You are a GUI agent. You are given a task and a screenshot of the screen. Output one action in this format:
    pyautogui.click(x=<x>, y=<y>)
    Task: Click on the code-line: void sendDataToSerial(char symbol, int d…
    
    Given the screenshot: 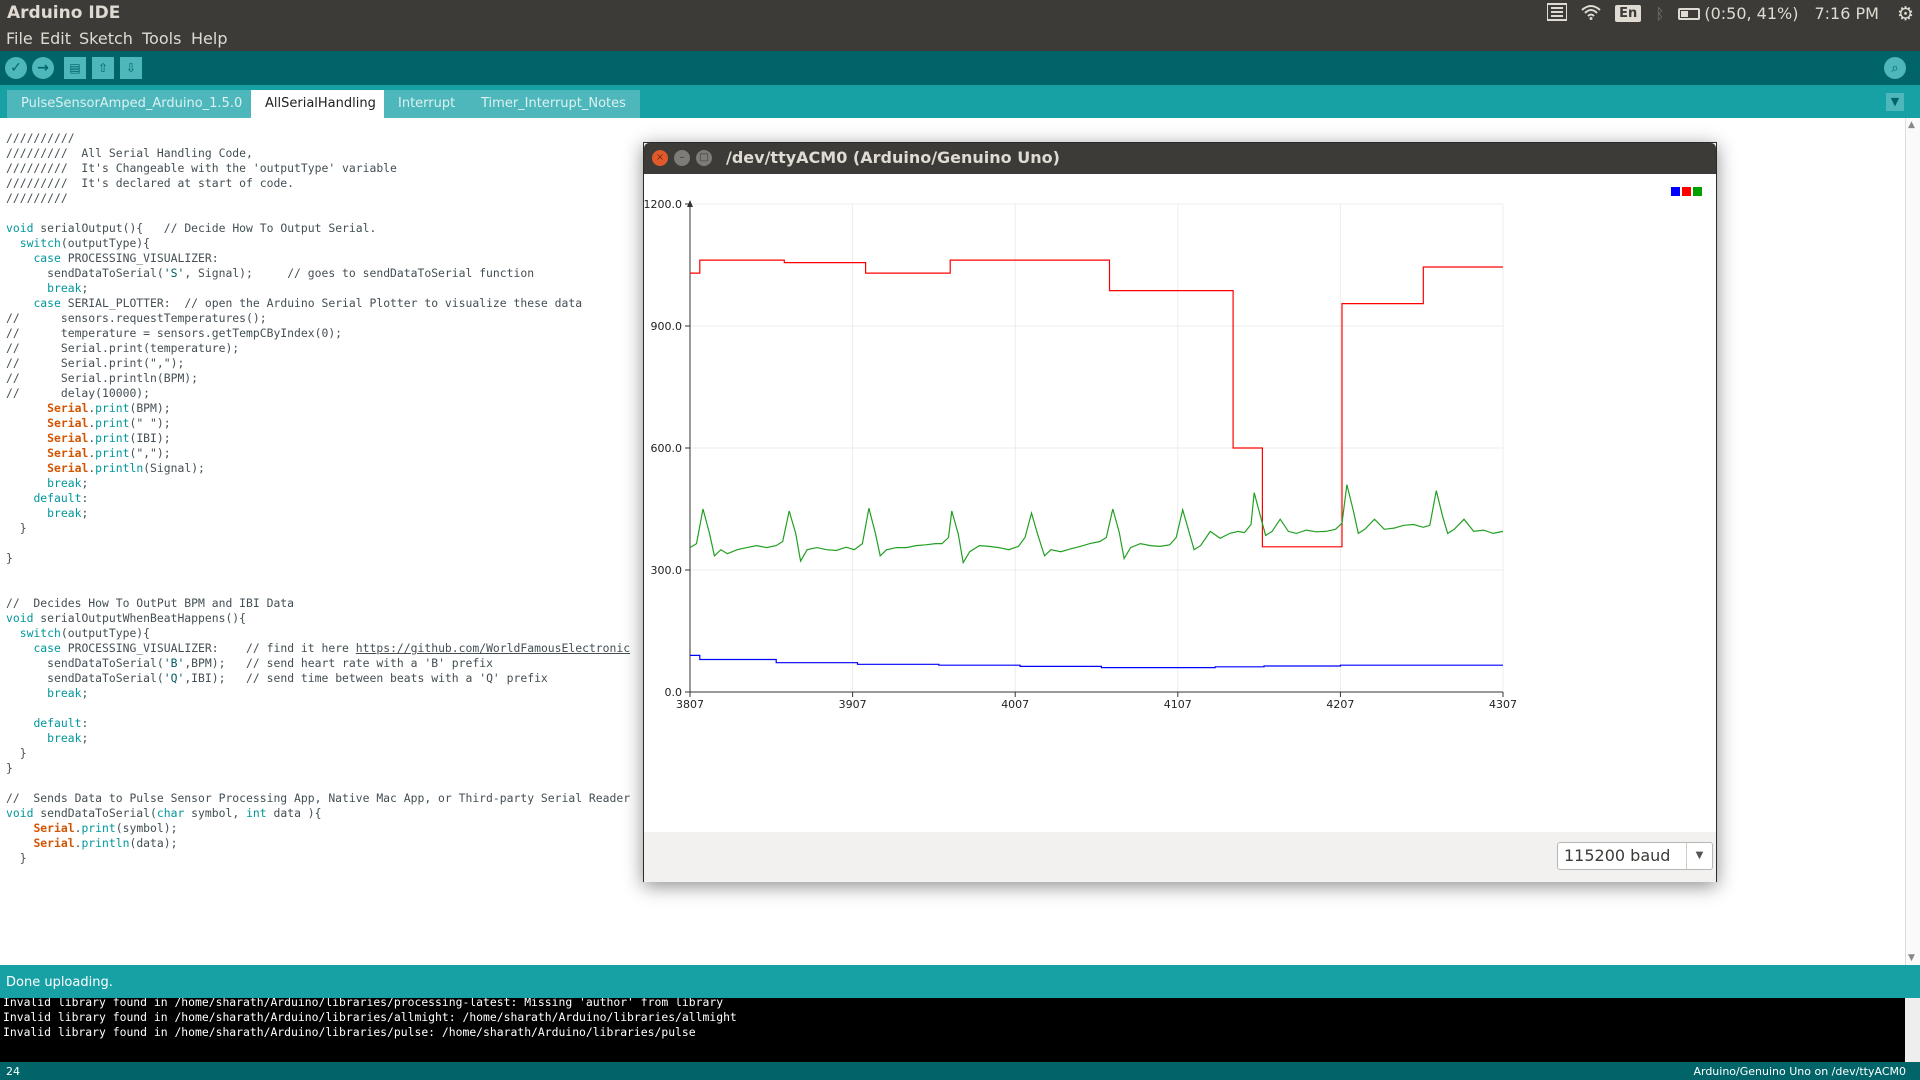 What is the action you would take?
    pyautogui.click(x=164, y=813)
    